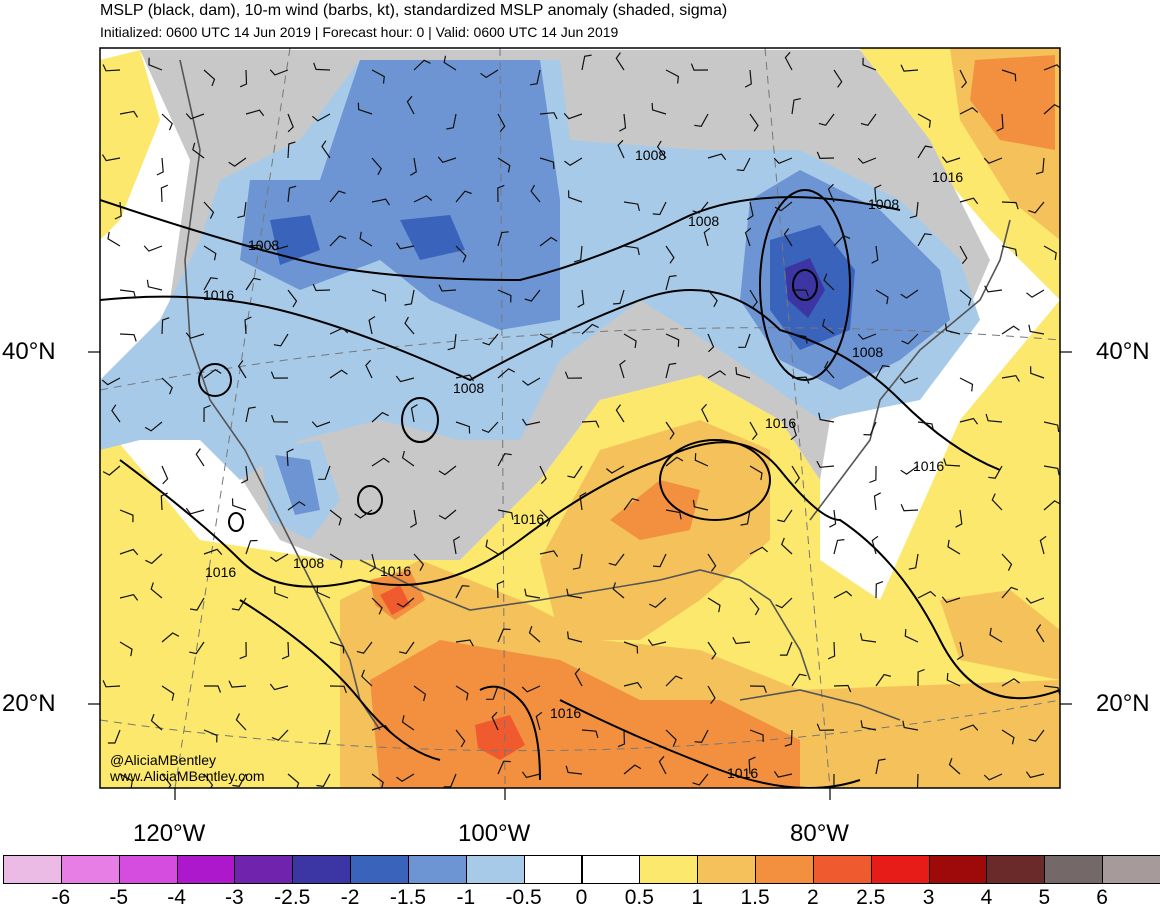 This screenshot has height=912, width=1160. What do you see at coordinates (842, 869) in the screenshot?
I see `colorbar-swatch` at bounding box center [842, 869].